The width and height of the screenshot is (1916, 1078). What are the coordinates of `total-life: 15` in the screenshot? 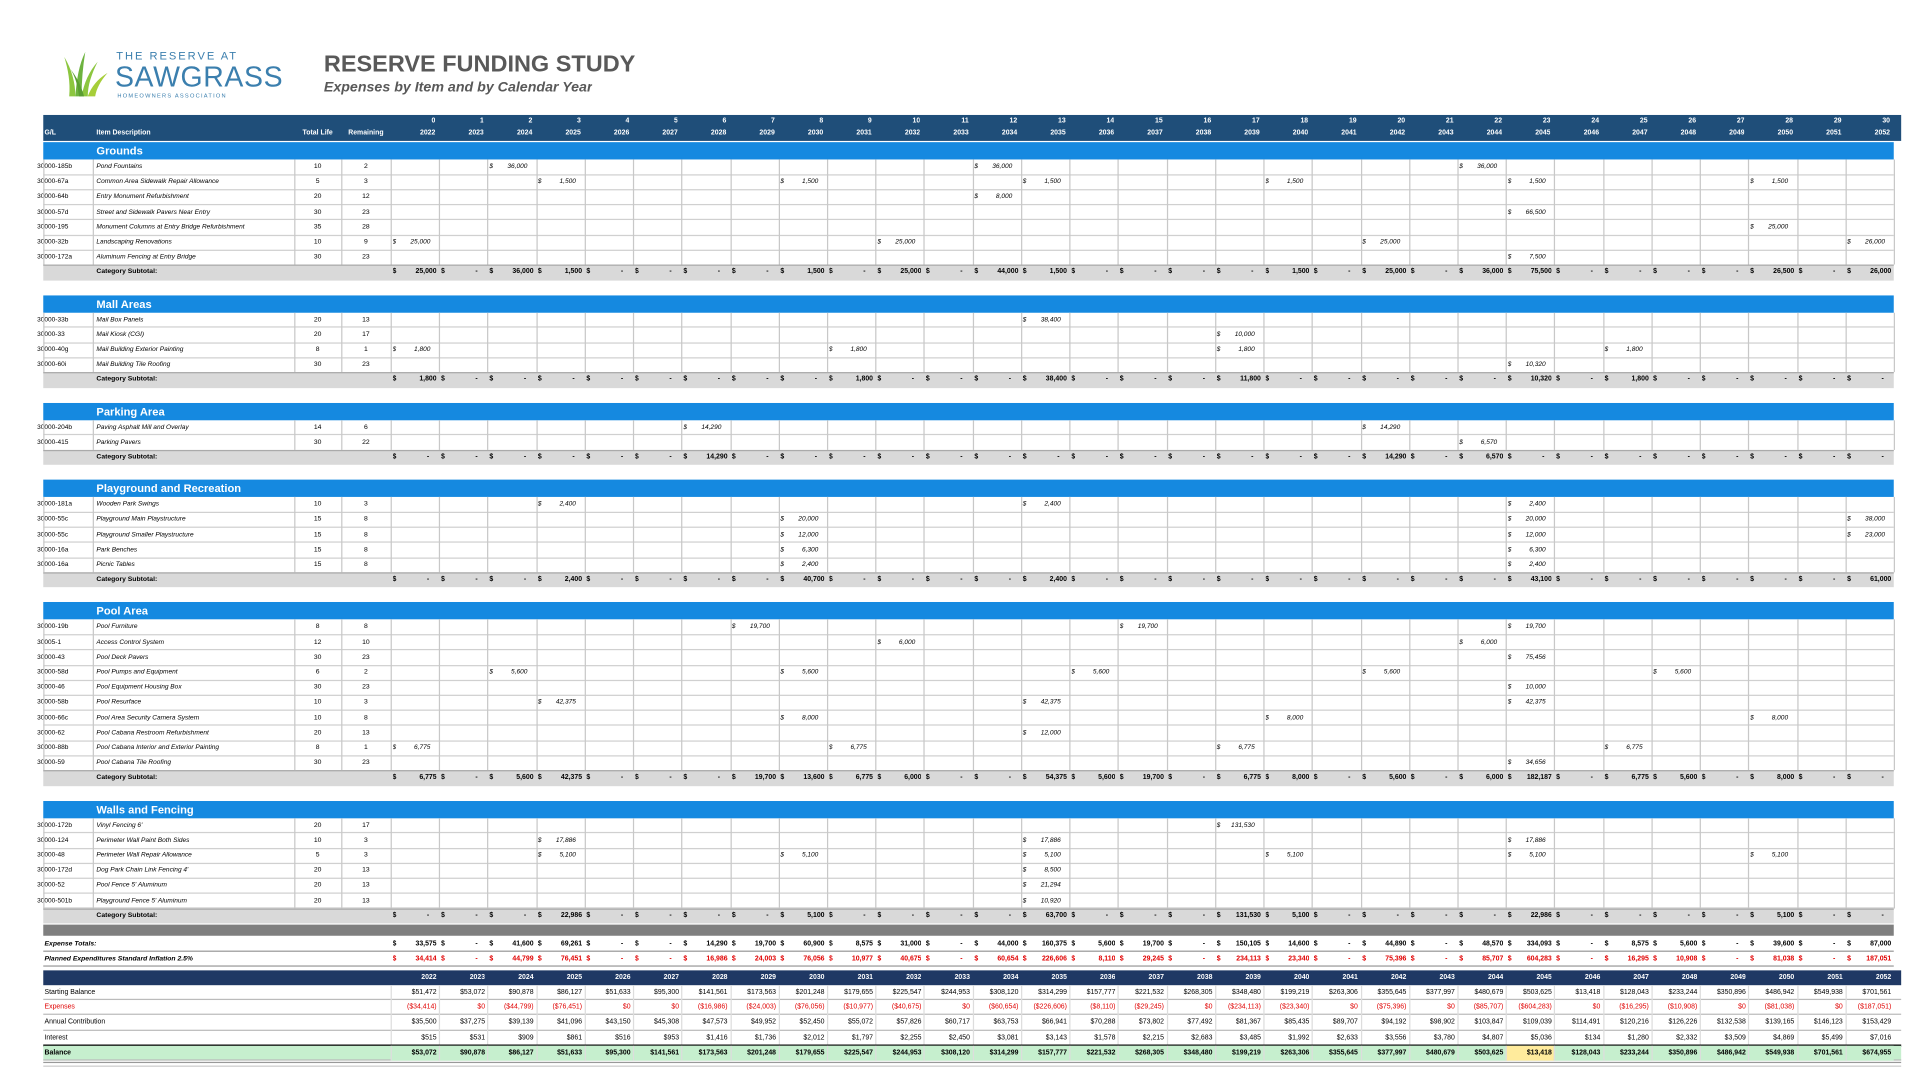 It's located at (317, 550).